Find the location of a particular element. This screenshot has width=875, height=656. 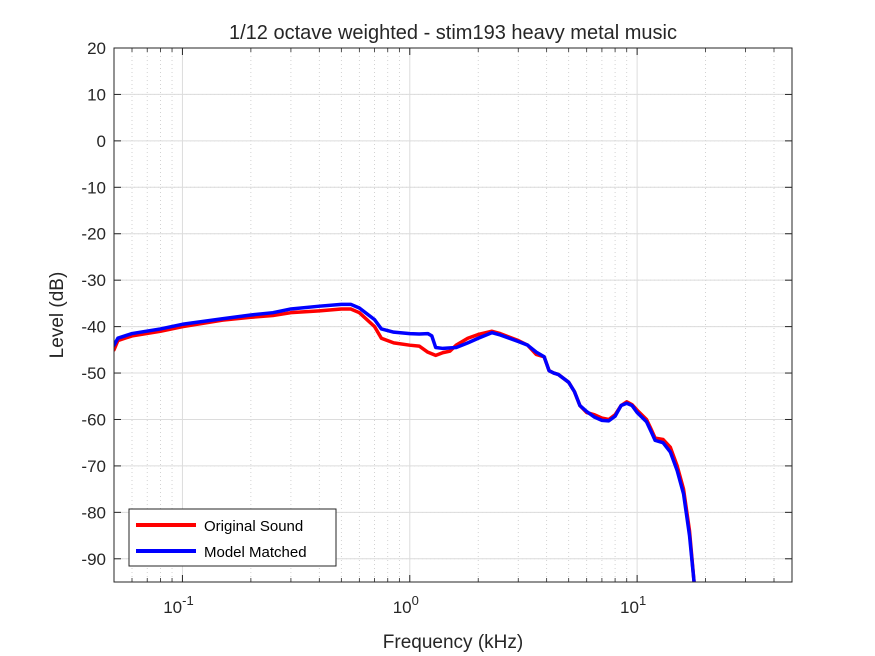

y-tick-label: -30 is located at coordinates (93, 280).